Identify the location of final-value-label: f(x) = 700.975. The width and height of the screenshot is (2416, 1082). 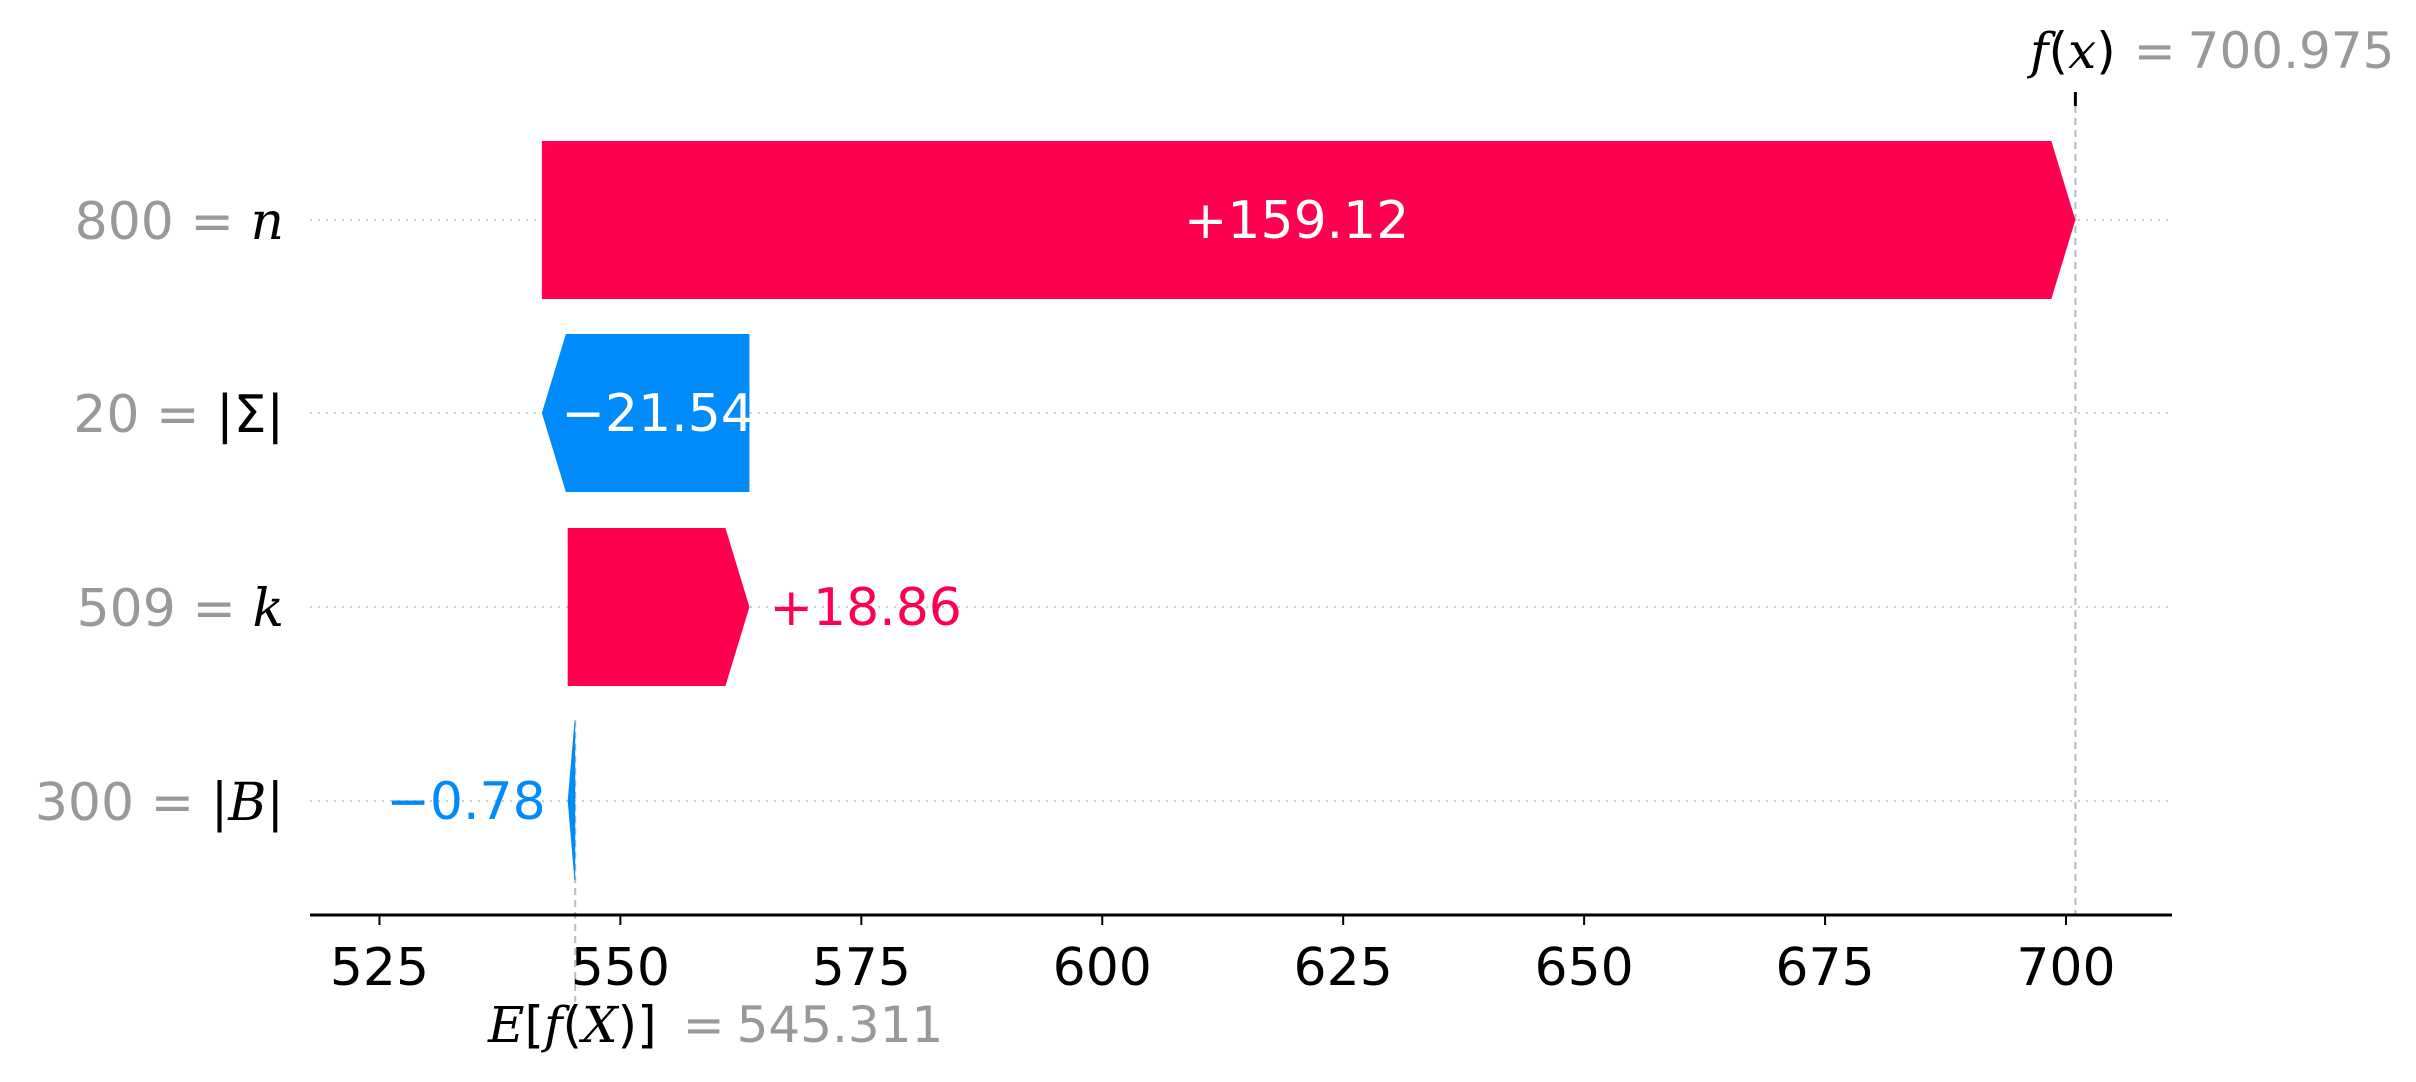
(2210, 51).